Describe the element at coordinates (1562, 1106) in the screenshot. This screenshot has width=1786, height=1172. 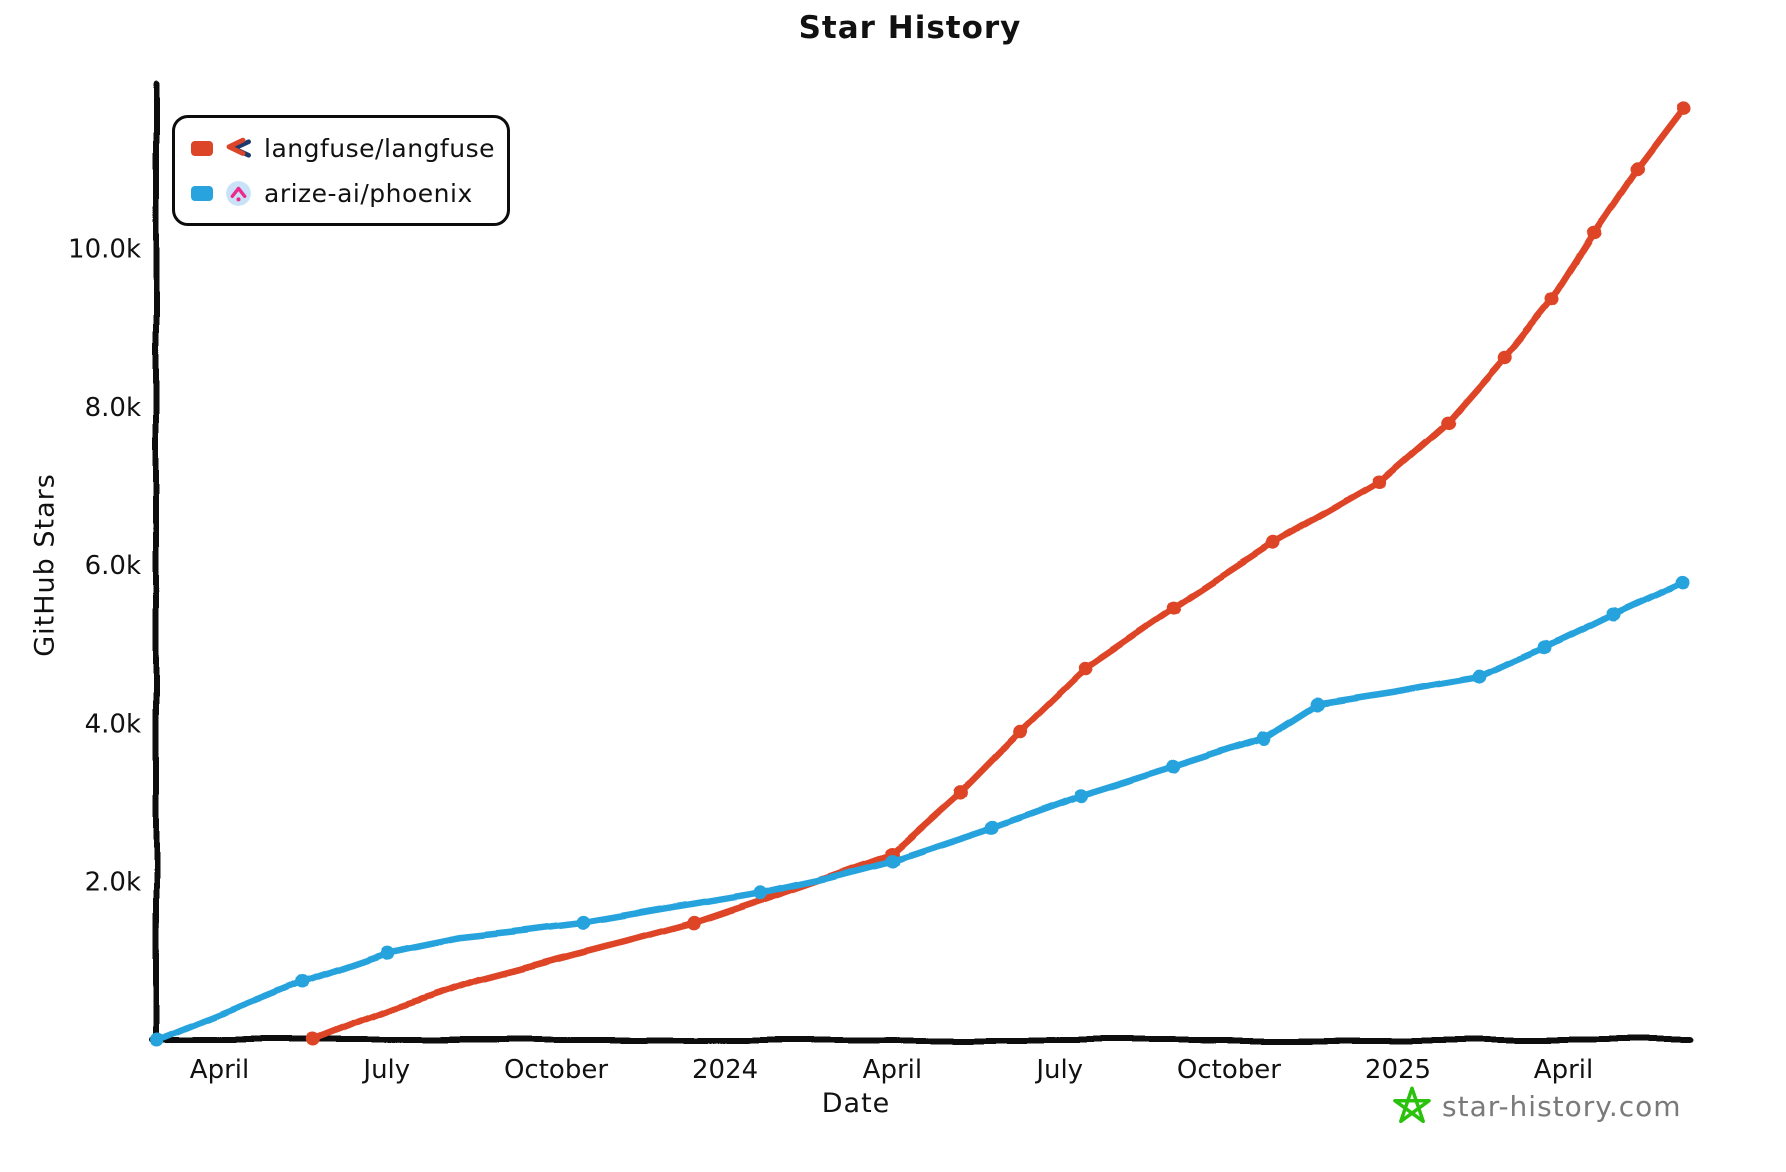
I see `watermark-text: star-history.com` at that location.